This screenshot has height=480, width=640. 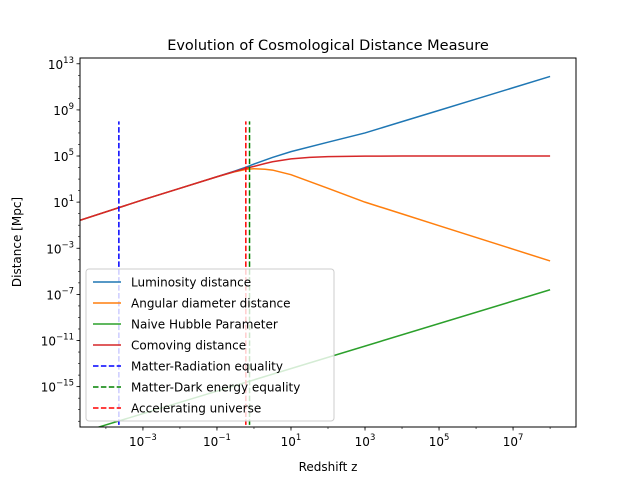 What do you see at coordinates (513, 441) in the screenshot?
I see `x-tick-label-5: 10⁷` at bounding box center [513, 441].